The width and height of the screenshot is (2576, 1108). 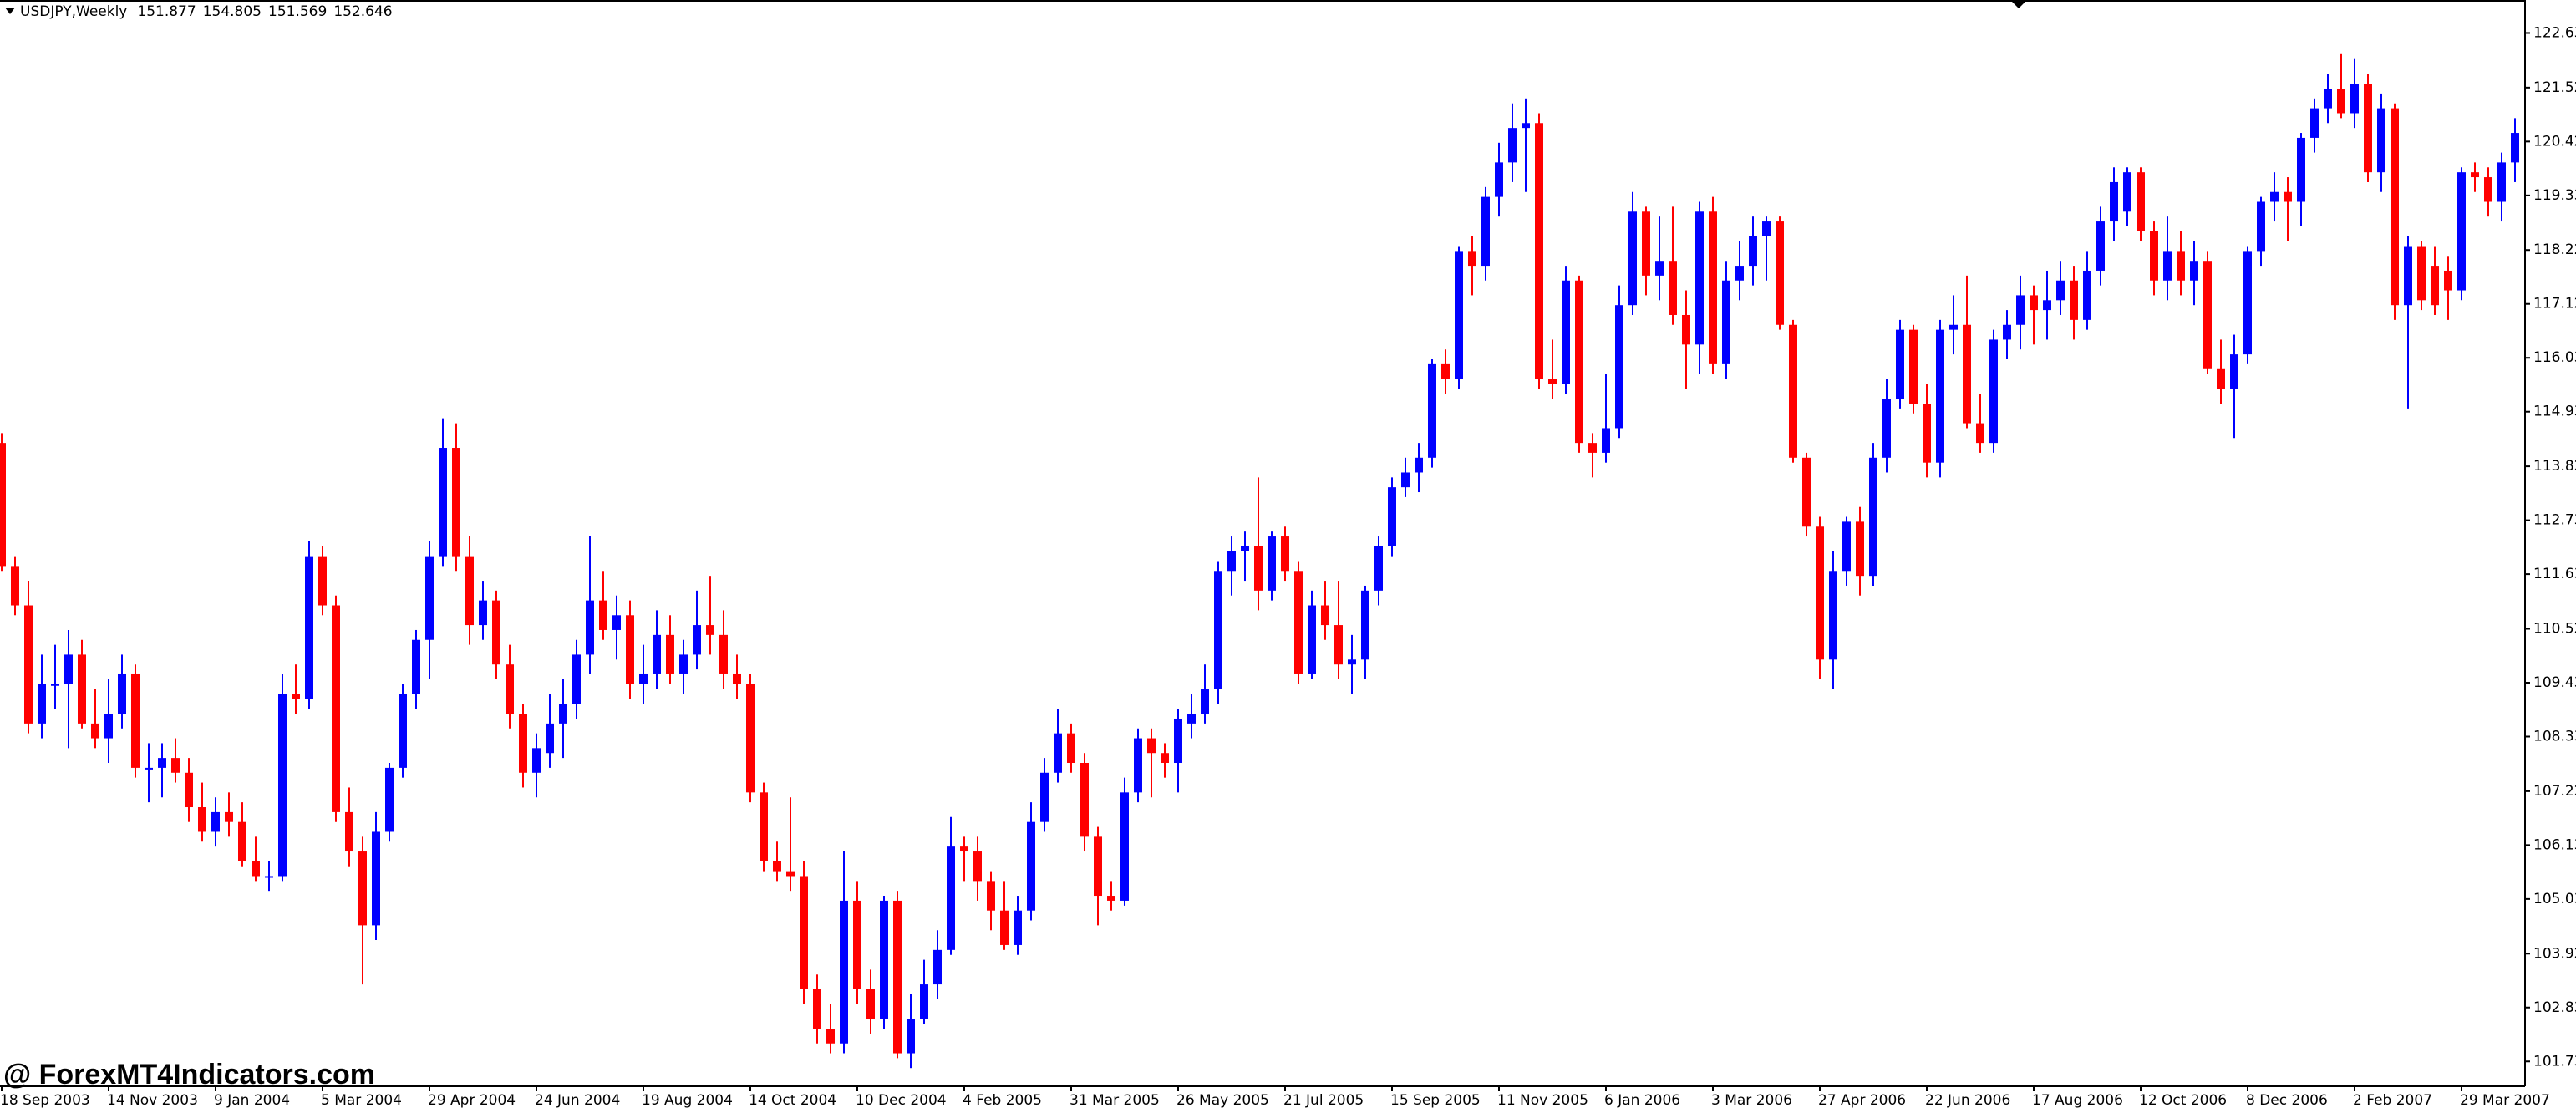 What do you see at coordinates (2554, 682) in the screenshot?
I see `y-tick-label: 109.430` at bounding box center [2554, 682].